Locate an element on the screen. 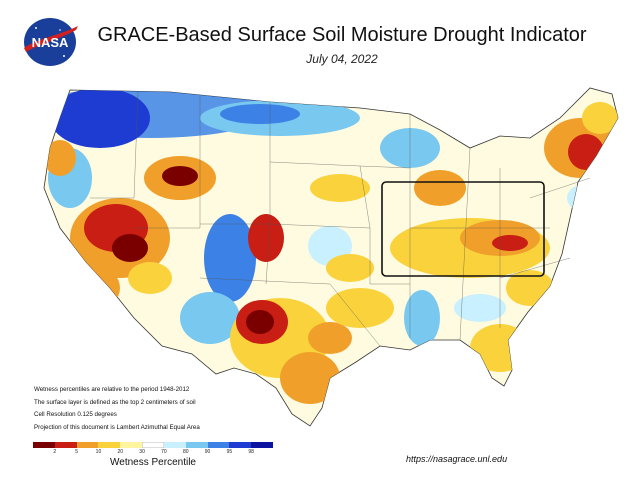  legend-title: Wetness Percentile is located at coordinates (153, 462).